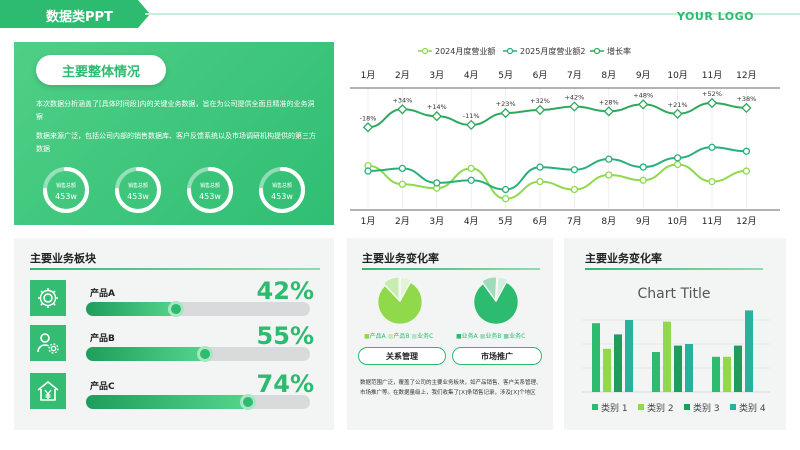 This screenshot has width=800, height=450. I want to click on legend-entry: 2024月度营业额, so click(456, 51).